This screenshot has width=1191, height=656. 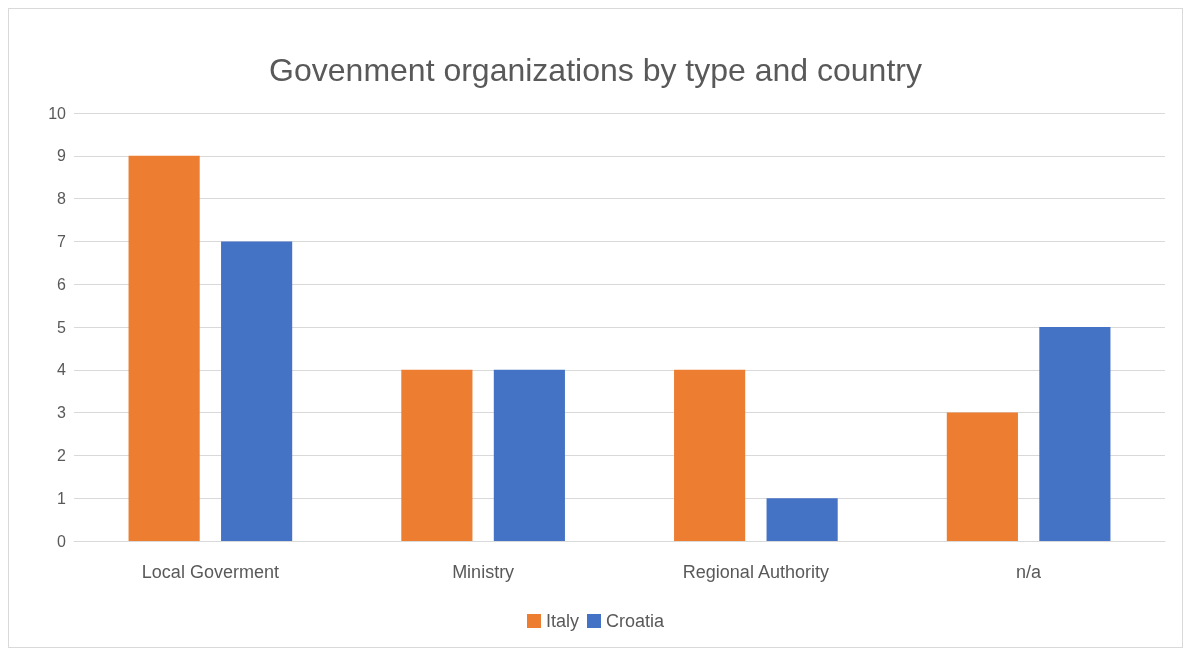 I want to click on y-tick-label: 7, so click(x=62, y=241).